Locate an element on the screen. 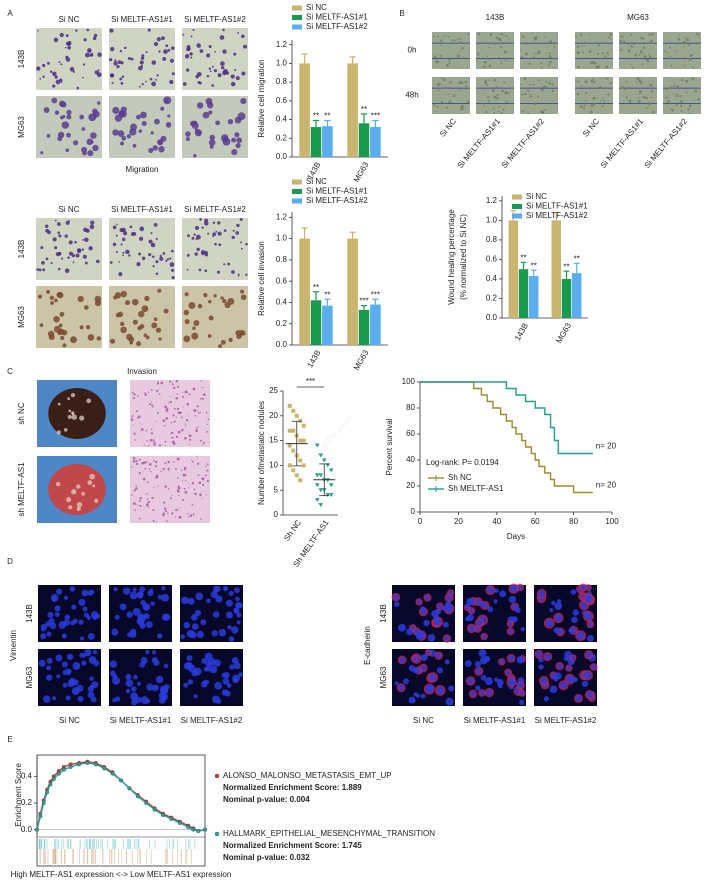 This screenshot has width=712, height=881. y-tick-label: 0.6 is located at coordinates (492, 259).